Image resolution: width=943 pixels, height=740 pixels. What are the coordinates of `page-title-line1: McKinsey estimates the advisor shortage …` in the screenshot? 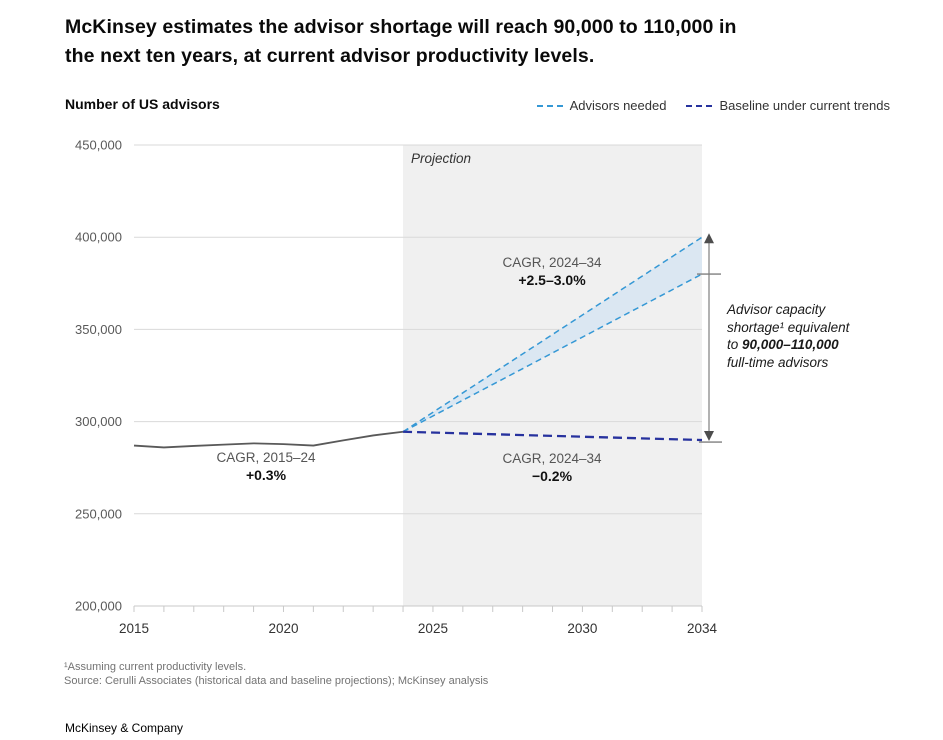 It's located at (401, 27).